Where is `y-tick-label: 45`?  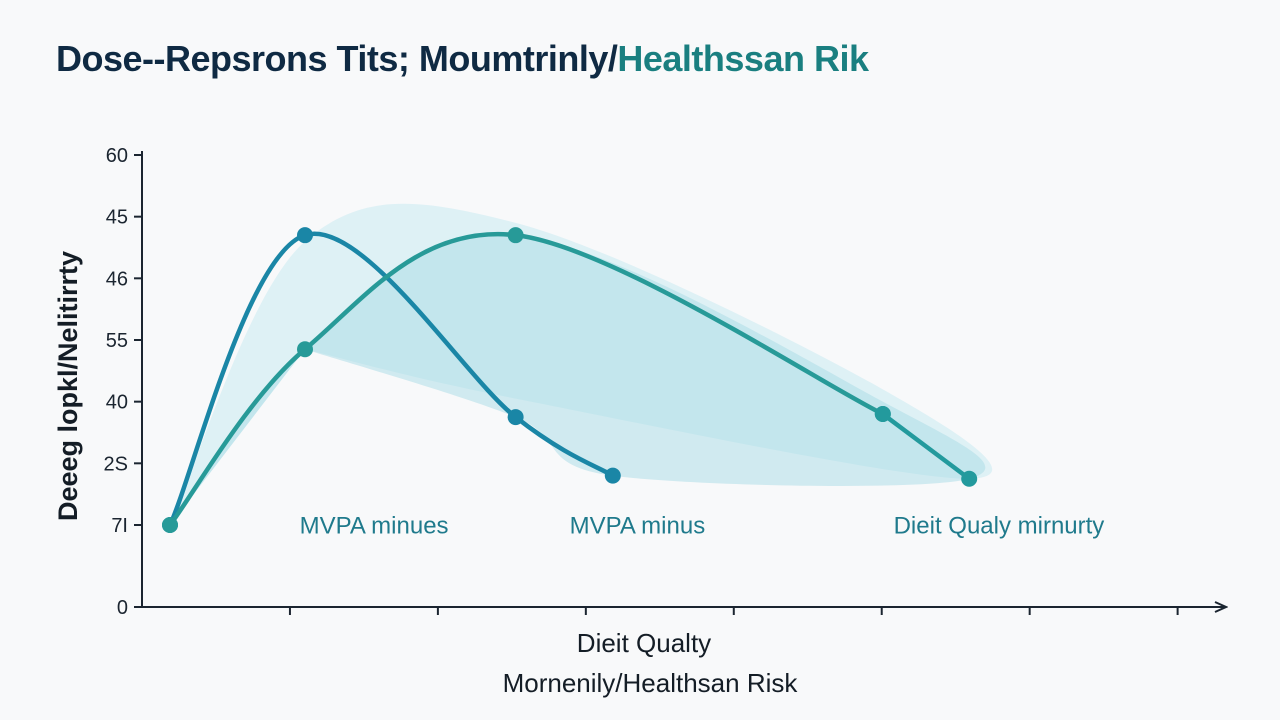
y-tick-label: 45 is located at coordinates (117, 218).